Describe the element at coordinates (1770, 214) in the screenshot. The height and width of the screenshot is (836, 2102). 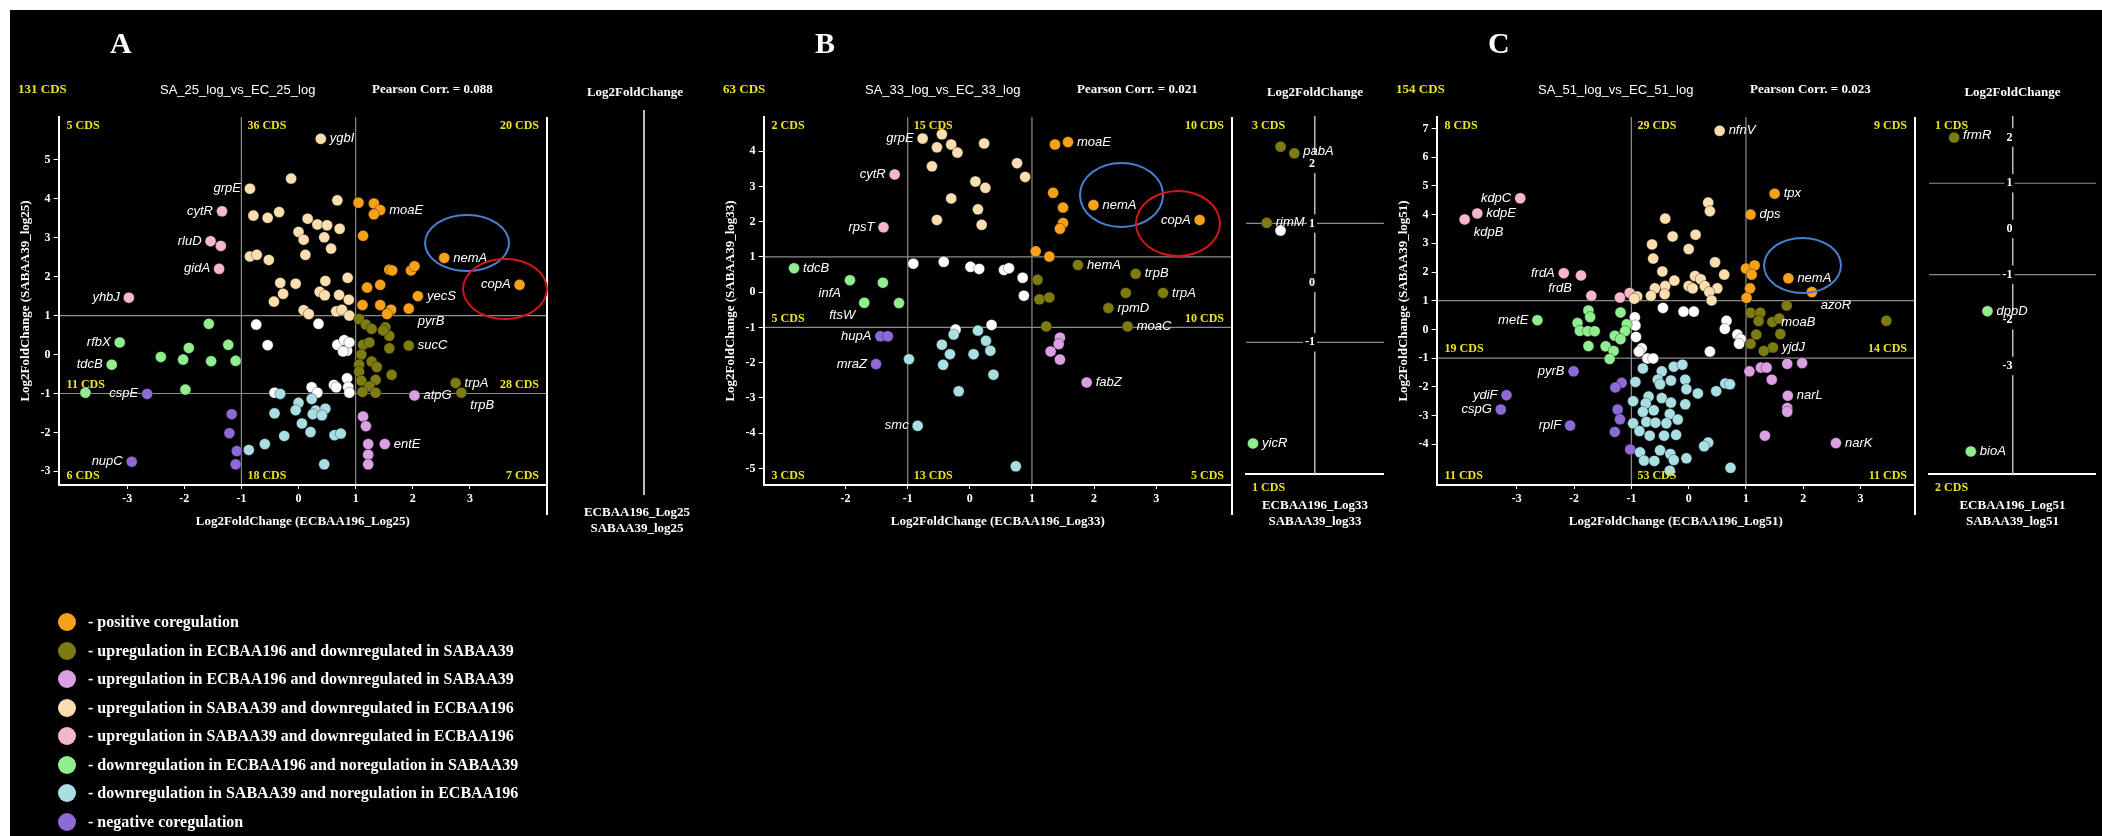
I see `annotation: dps` at that location.